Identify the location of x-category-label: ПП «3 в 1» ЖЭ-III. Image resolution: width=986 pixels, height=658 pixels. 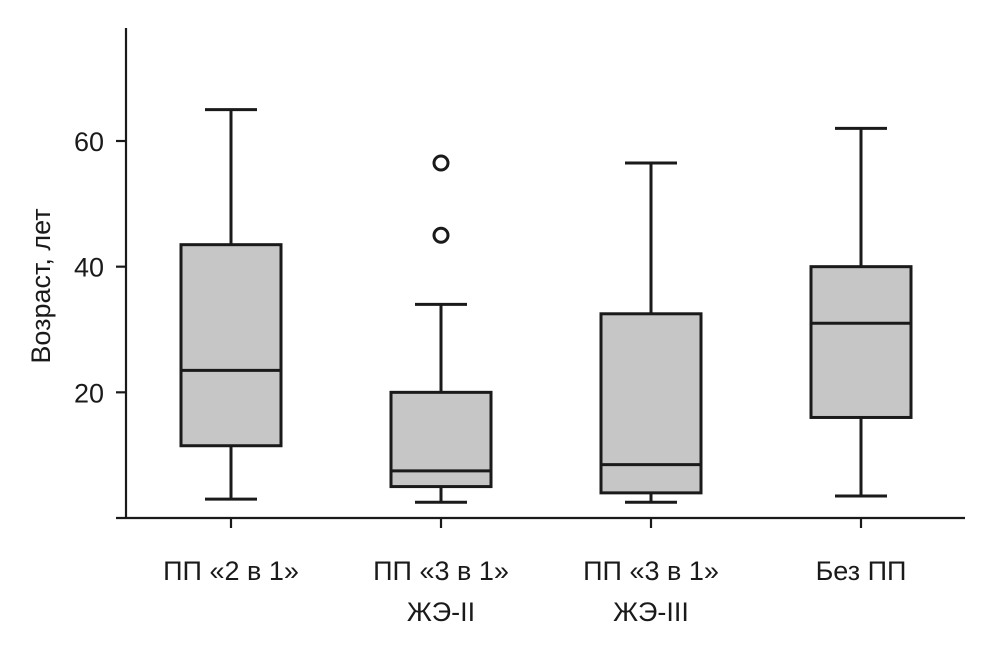
(651, 591).